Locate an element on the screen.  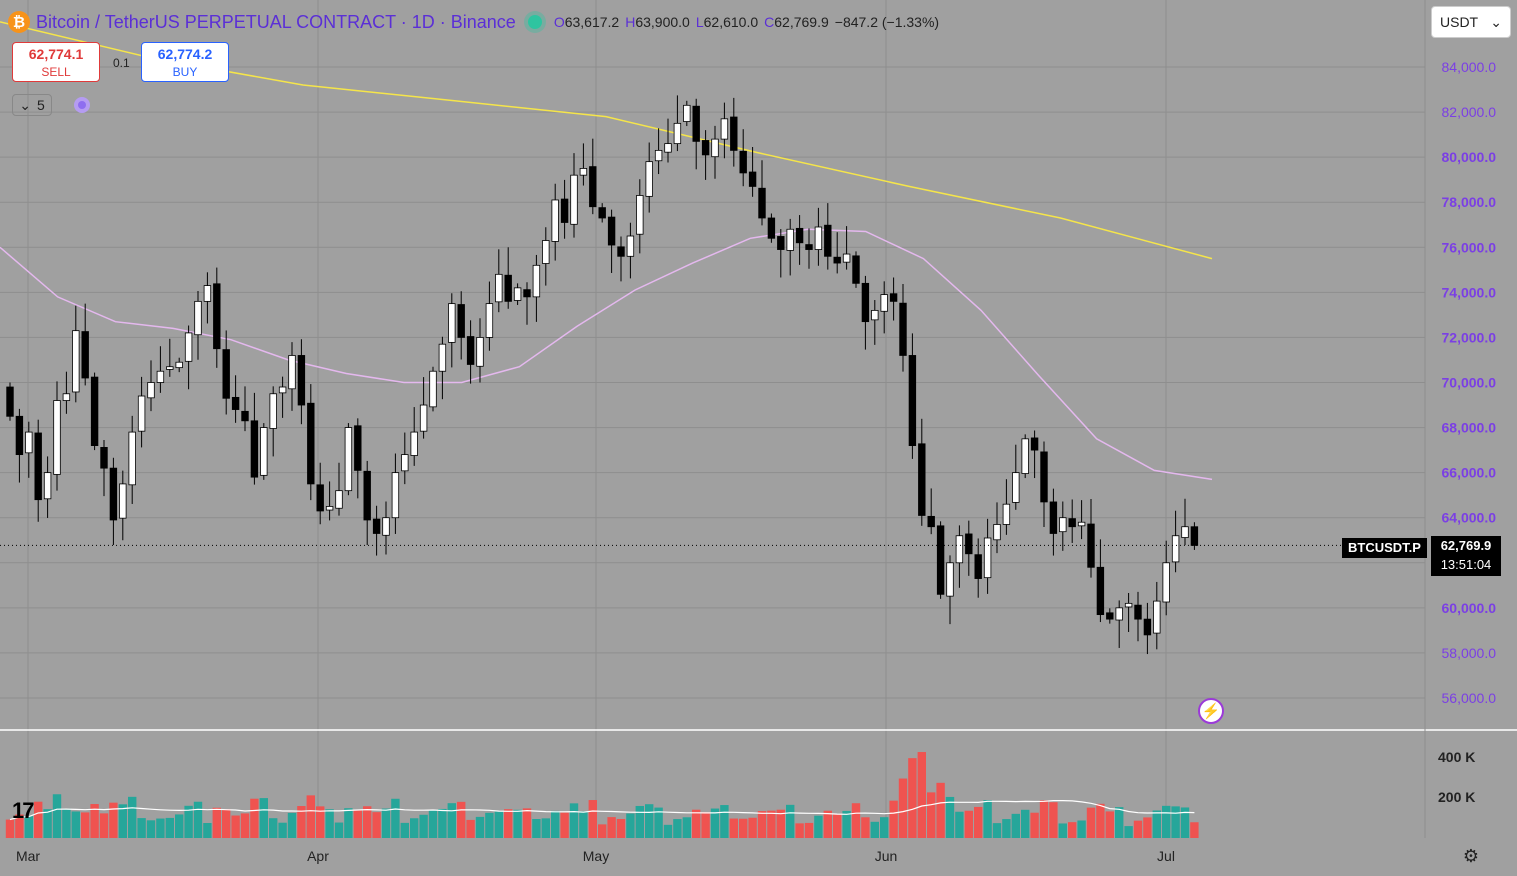
currency-select: USDT ⌄ is located at coordinates (1471, 22).